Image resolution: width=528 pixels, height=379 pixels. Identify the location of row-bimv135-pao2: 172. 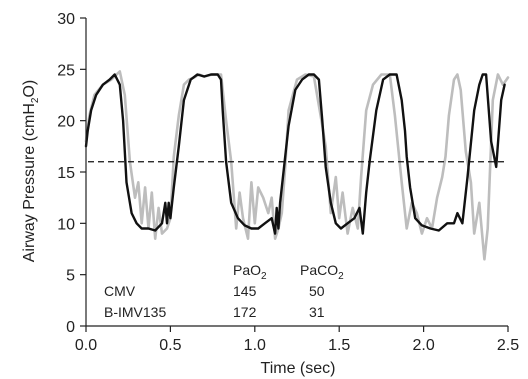
(245, 312).